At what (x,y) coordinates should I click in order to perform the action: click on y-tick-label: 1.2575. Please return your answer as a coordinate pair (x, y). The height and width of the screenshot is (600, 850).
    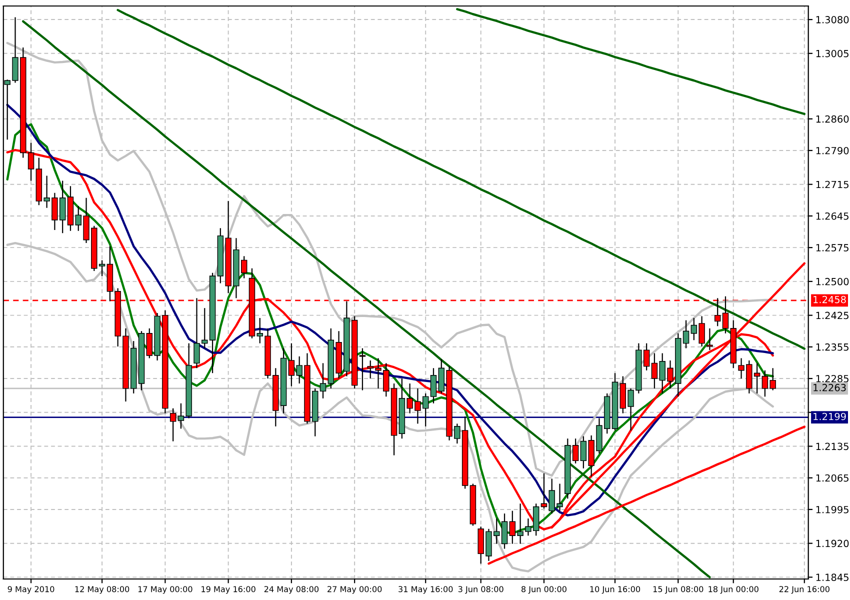
    Looking at the image, I should click on (832, 248).